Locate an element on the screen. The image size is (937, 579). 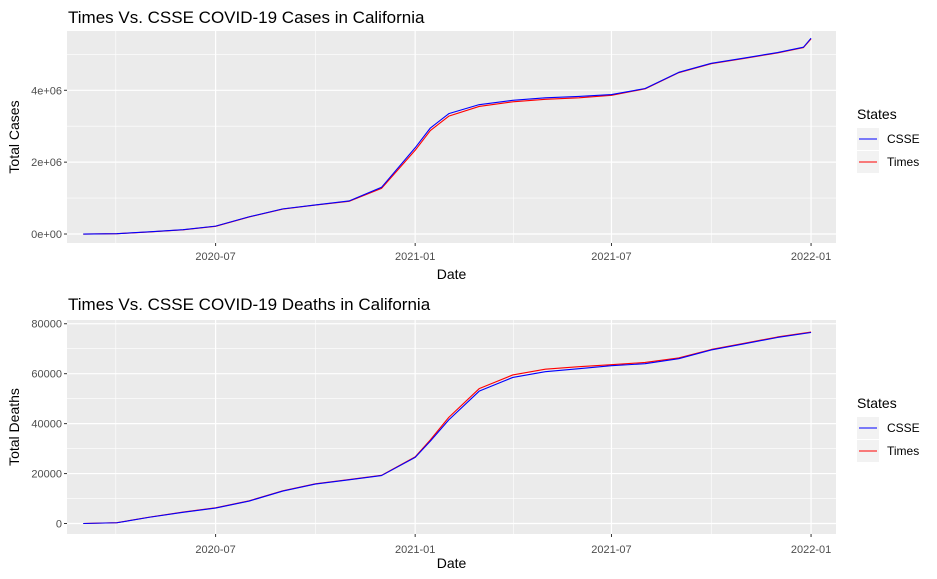
y-axis-title: Total Deaths is located at coordinates (14, 427).